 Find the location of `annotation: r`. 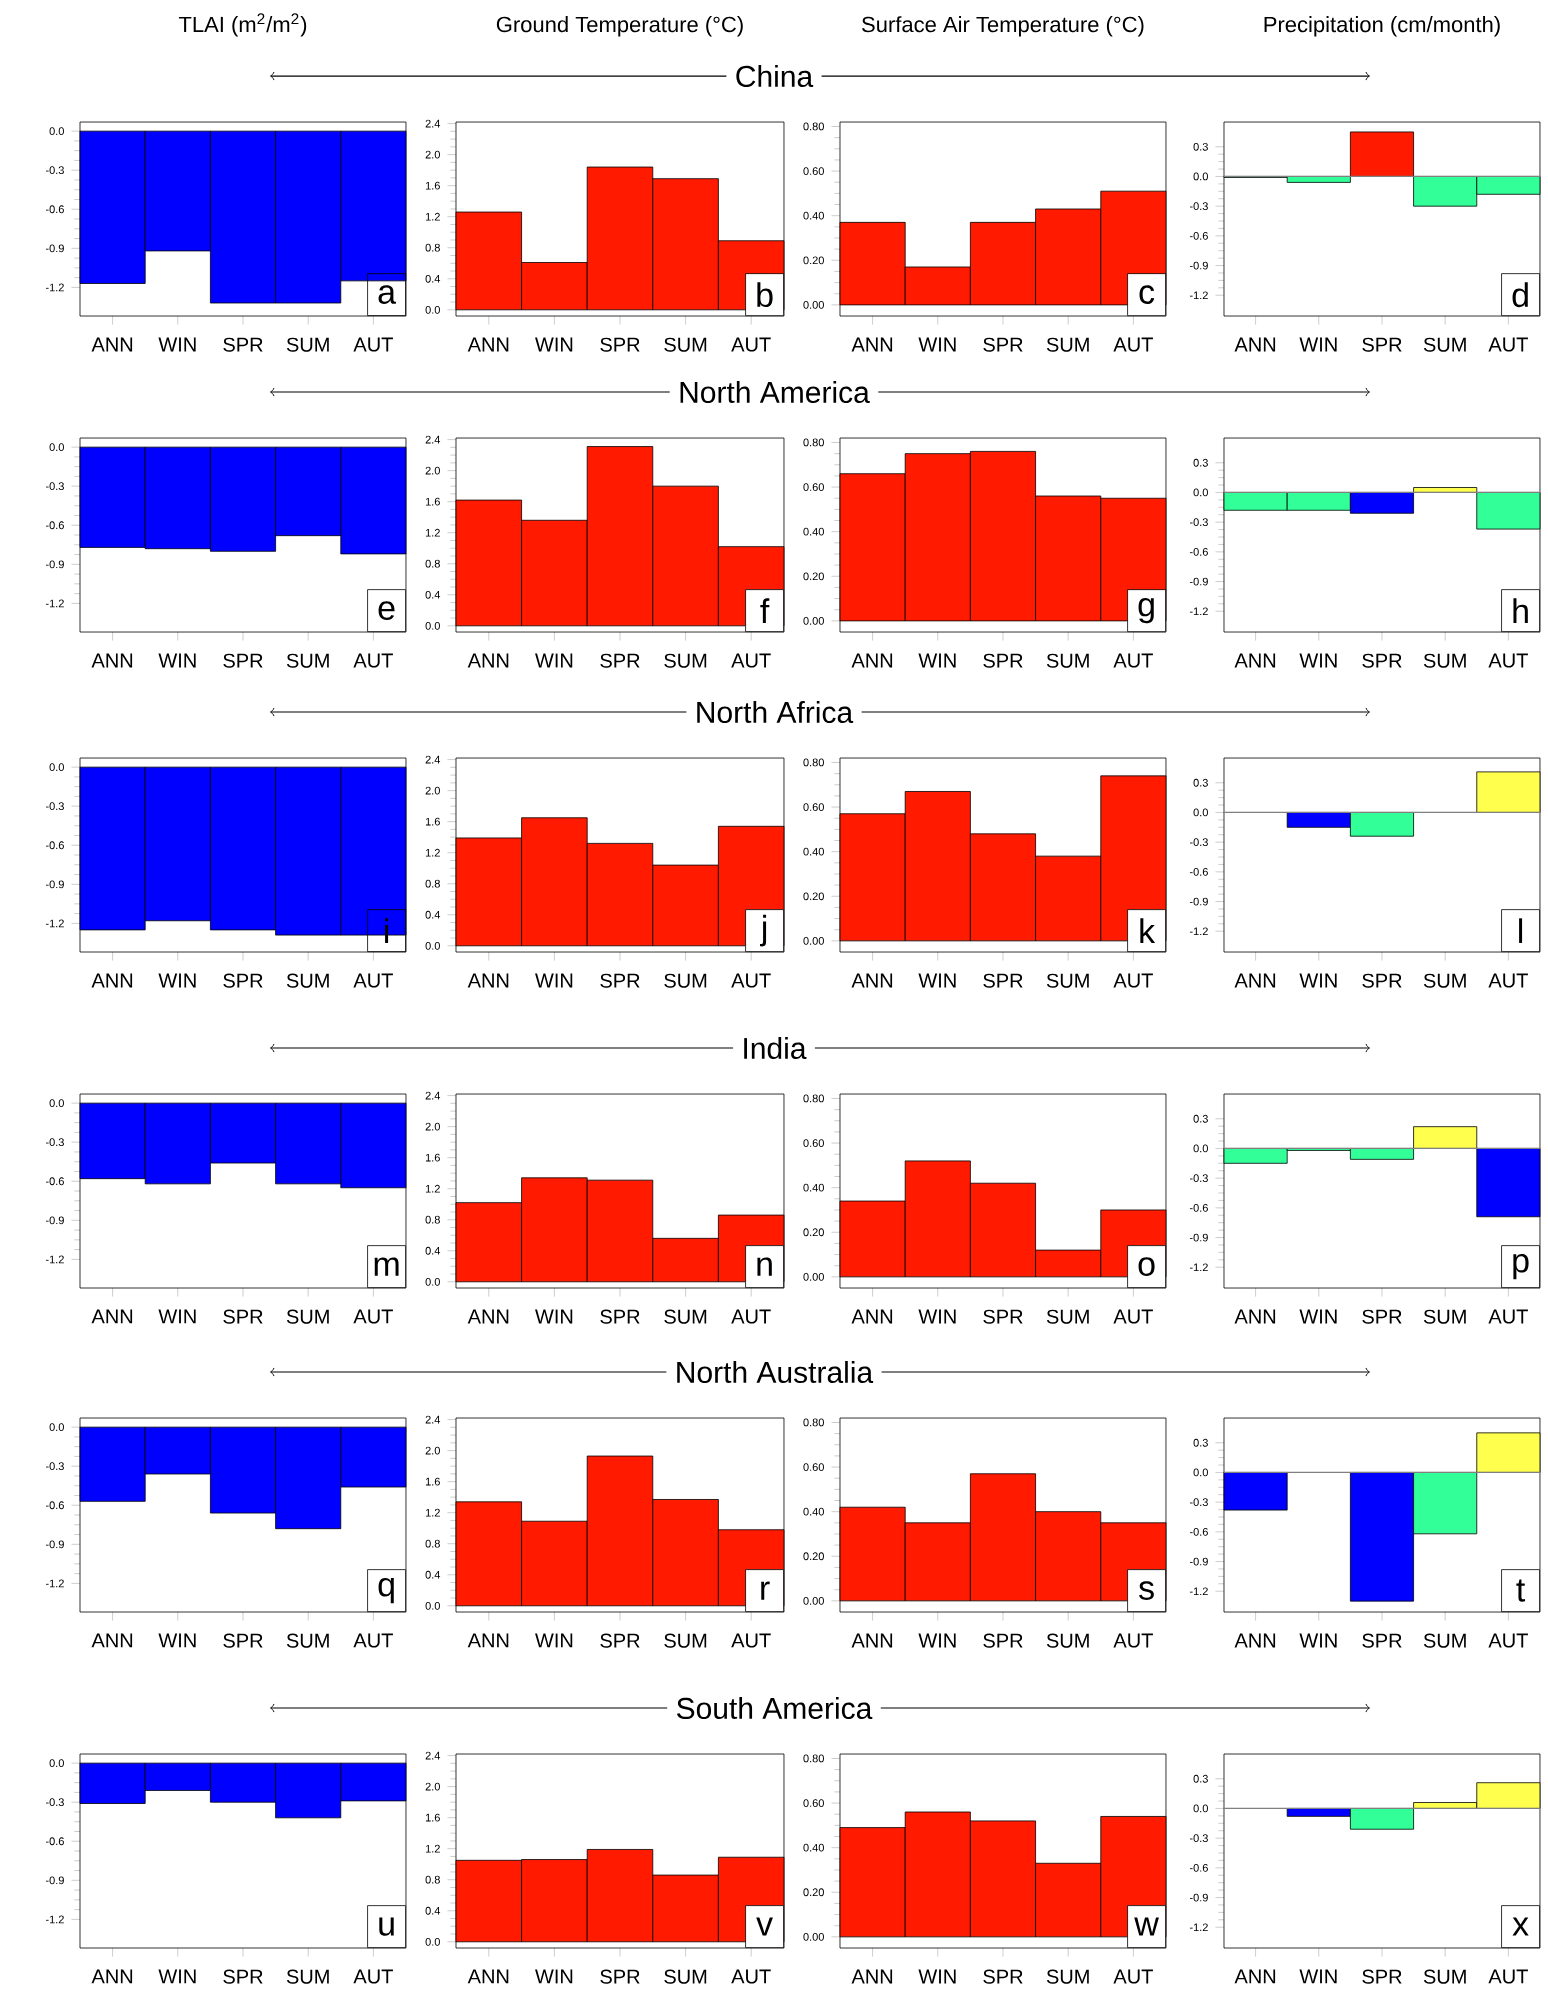

annotation: r is located at coordinates (765, 1590).